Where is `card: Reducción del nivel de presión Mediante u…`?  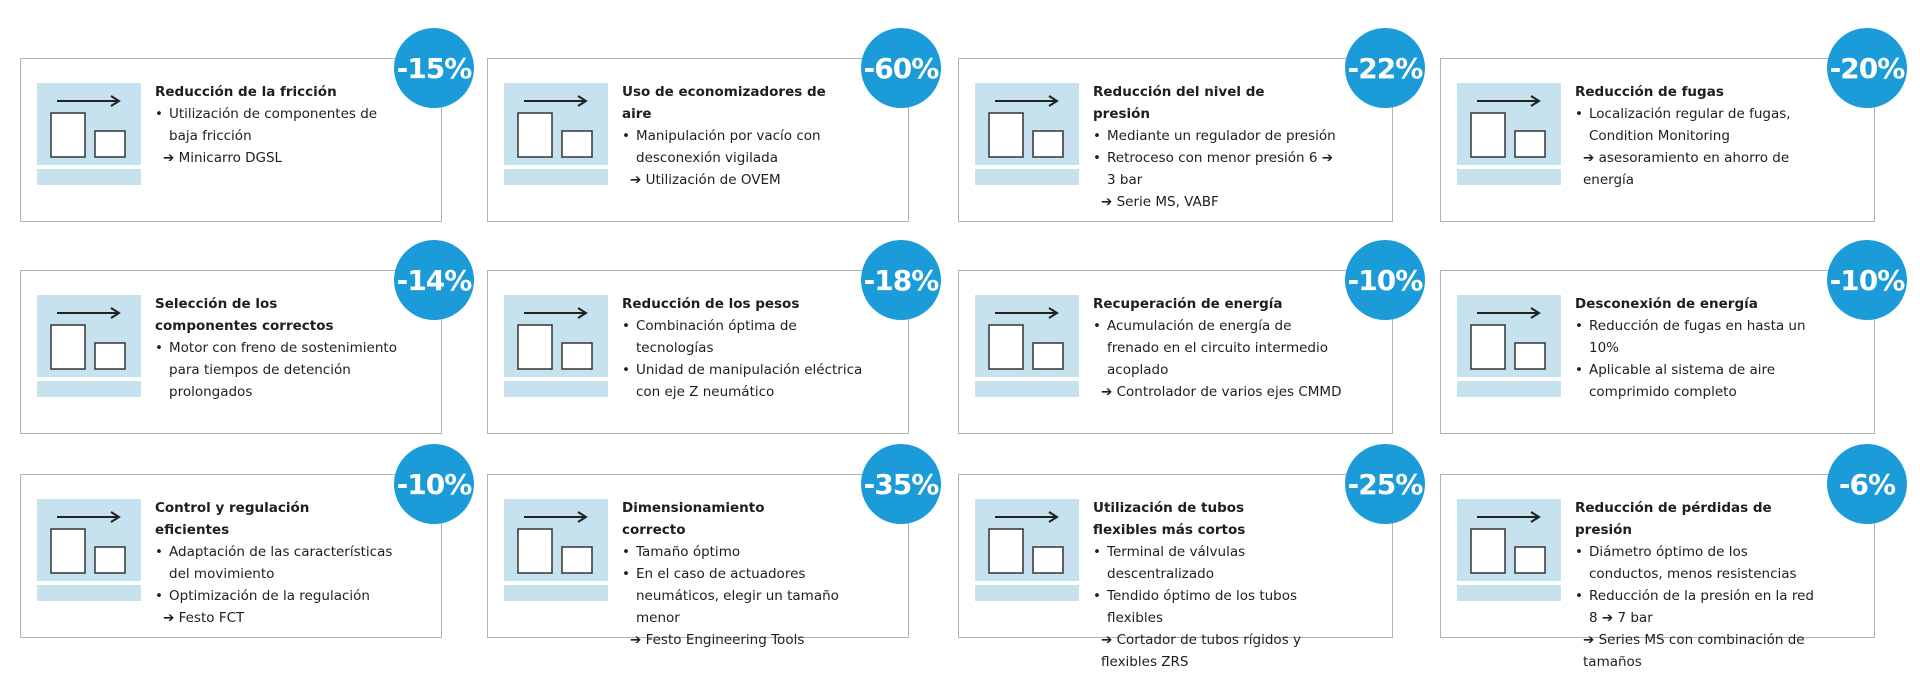
card: Reducción del nivel de presión Mediante u… is located at coordinates (1175, 140).